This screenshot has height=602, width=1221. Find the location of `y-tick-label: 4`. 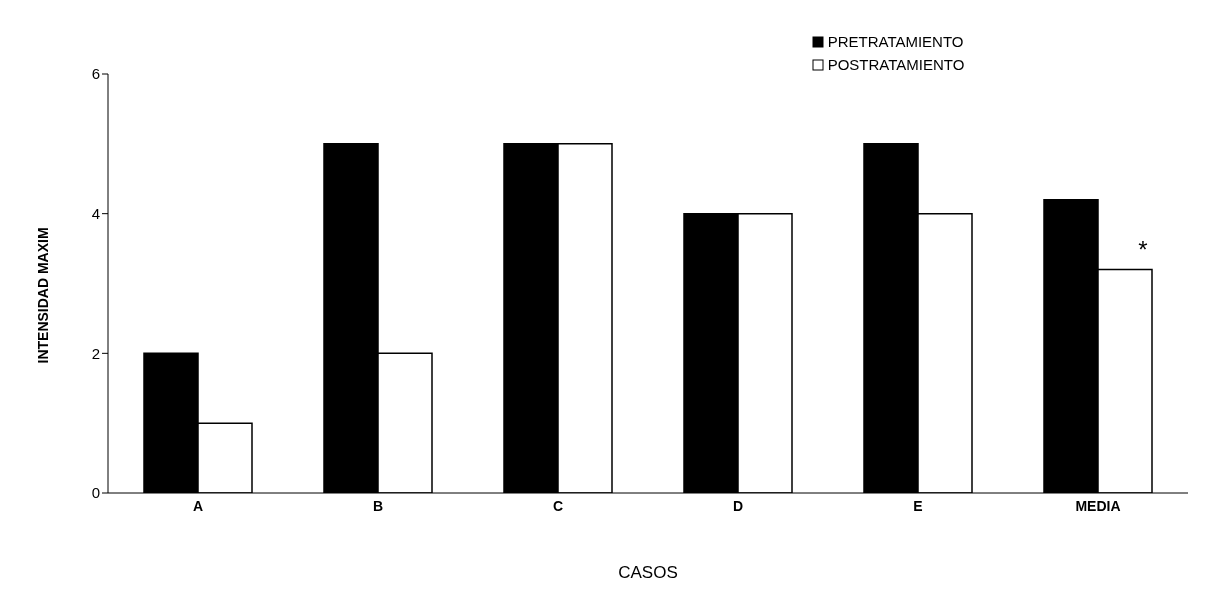

y-tick-label: 4 is located at coordinates (95, 213).